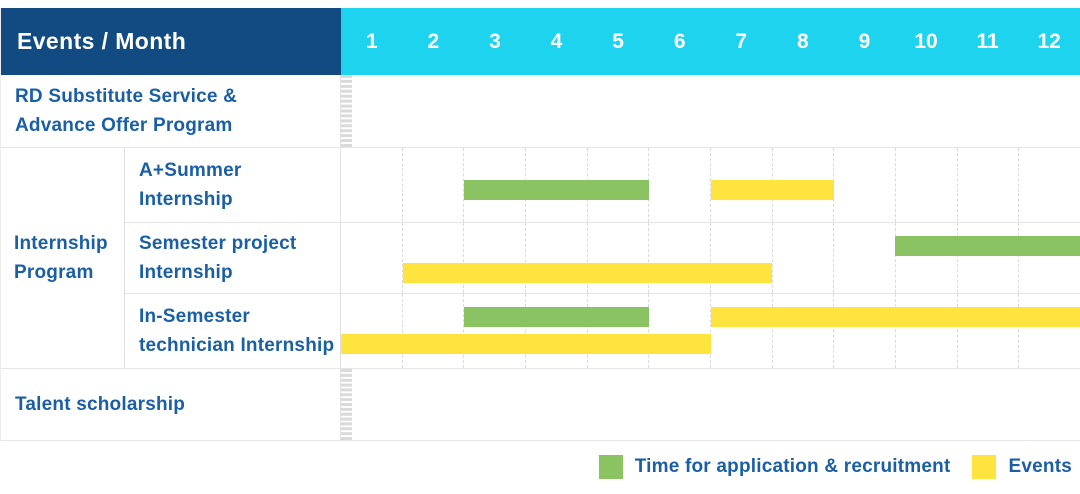 This screenshot has height=494, width=1080. I want to click on legend-item-green: Time for application & recruitment, so click(774, 467).